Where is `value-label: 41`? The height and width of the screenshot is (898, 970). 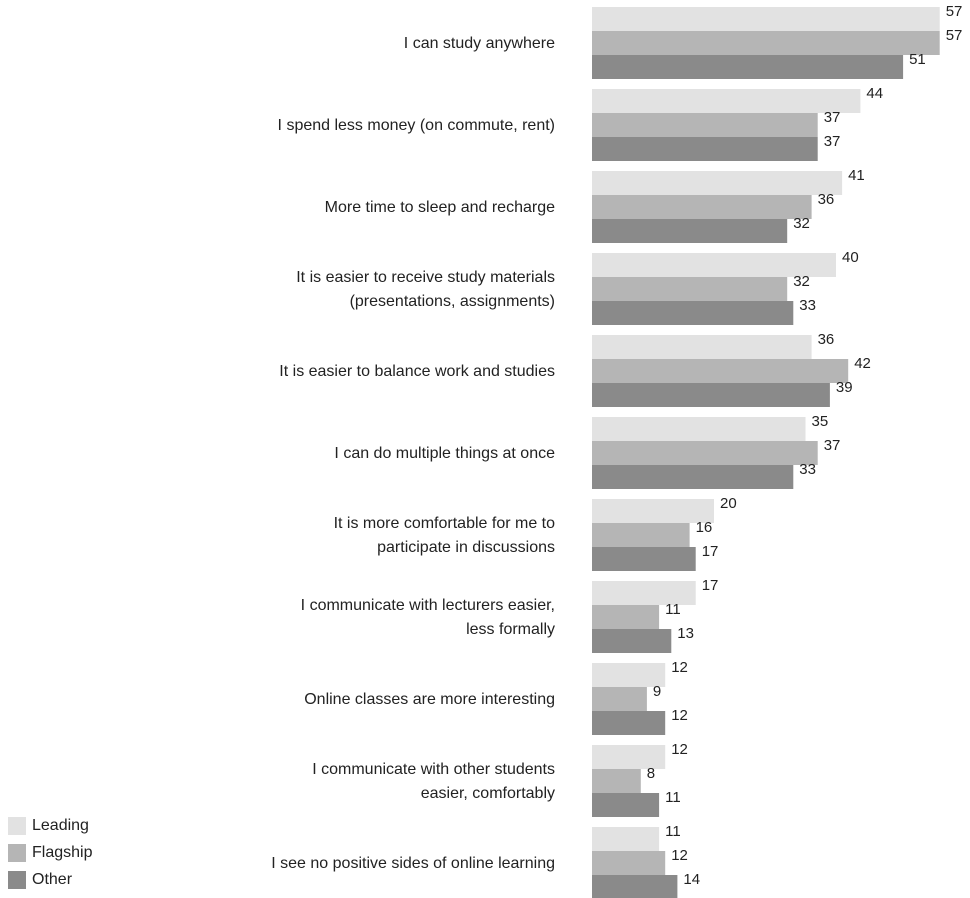
value-label: 41 is located at coordinates (856, 175).